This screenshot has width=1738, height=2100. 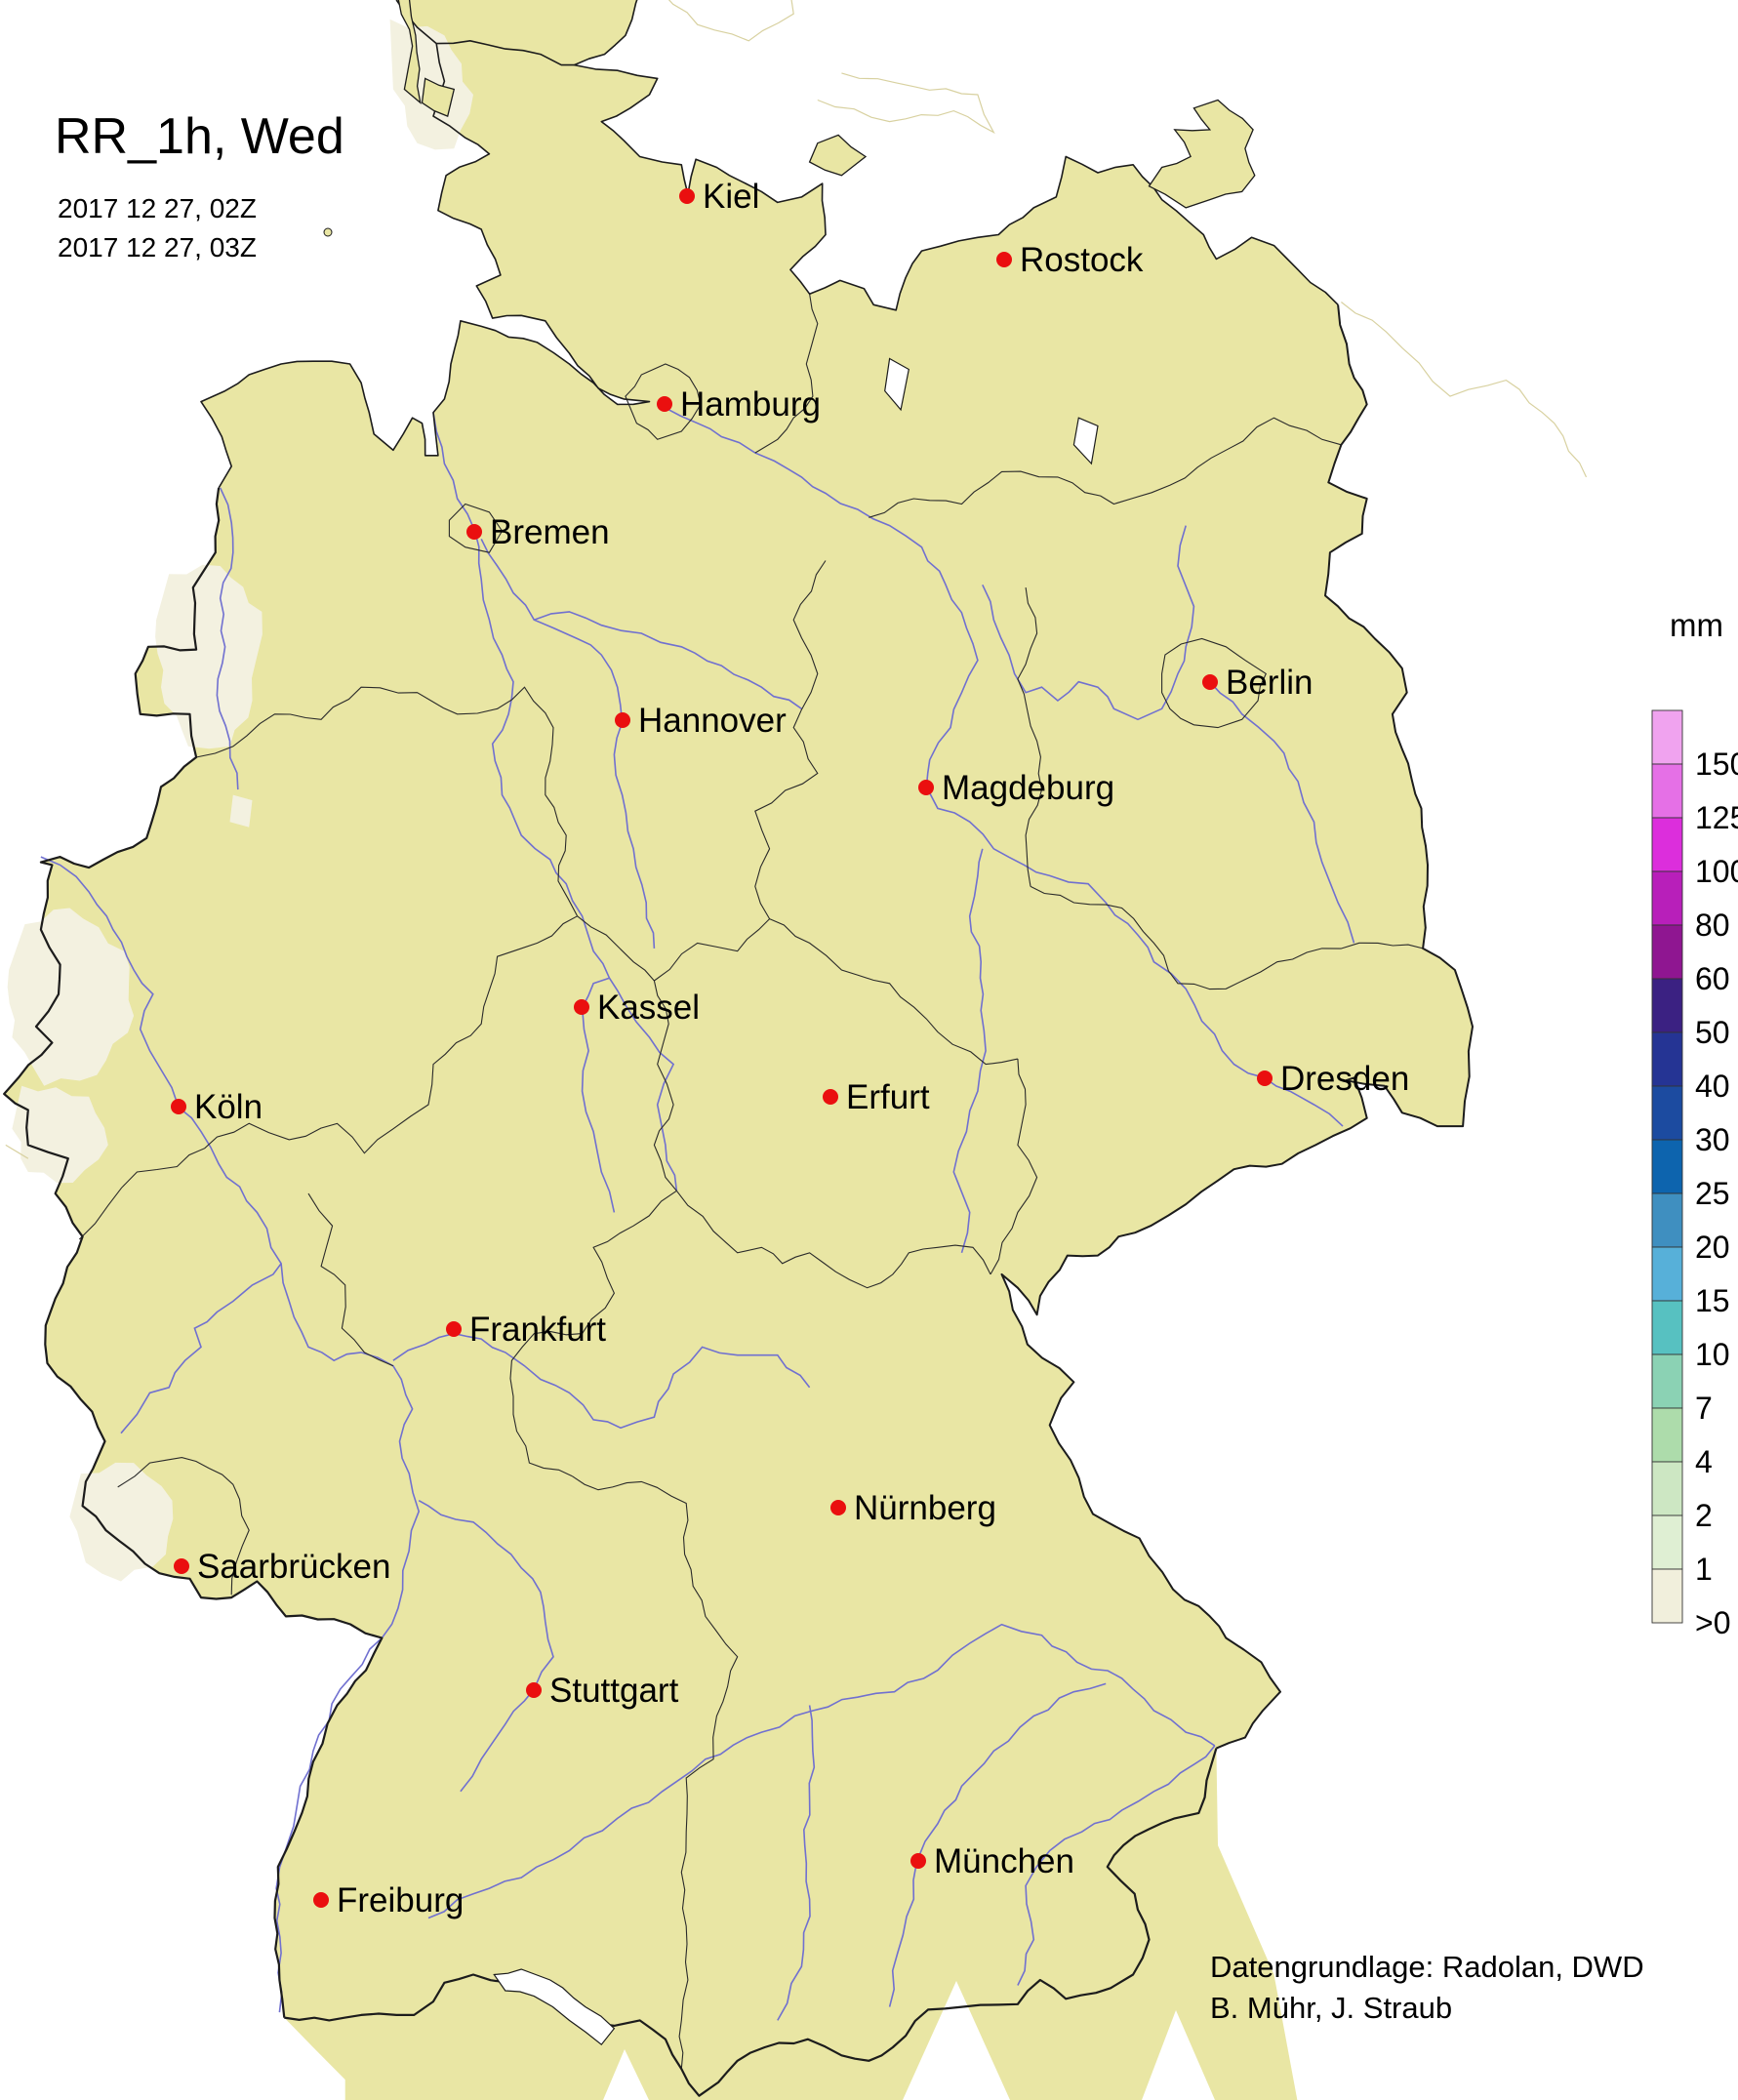 What do you see at coordinates (1704, 1515) in the screenshot?
I see `legend-tick-label: 2` at bounding box center [1704, 1515].